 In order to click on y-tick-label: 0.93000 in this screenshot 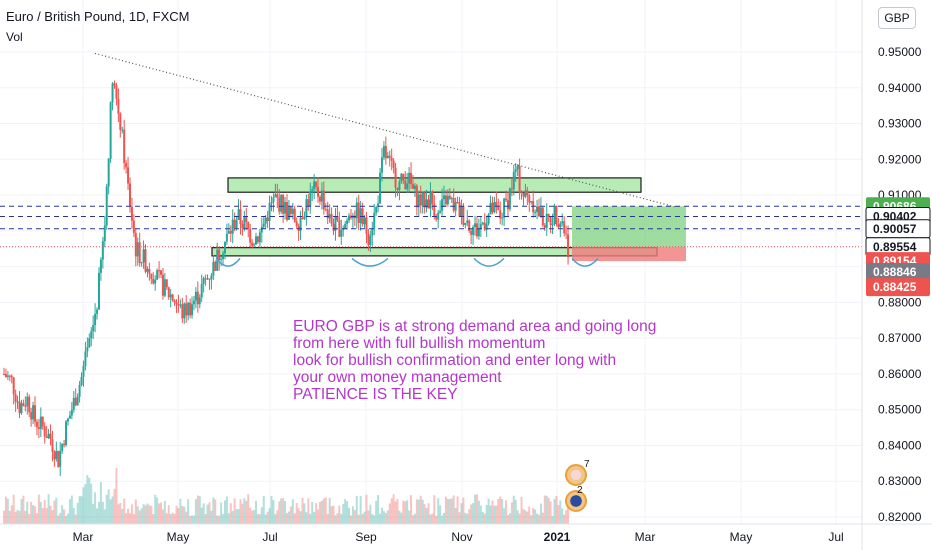, I will do `click(900, 124)`.